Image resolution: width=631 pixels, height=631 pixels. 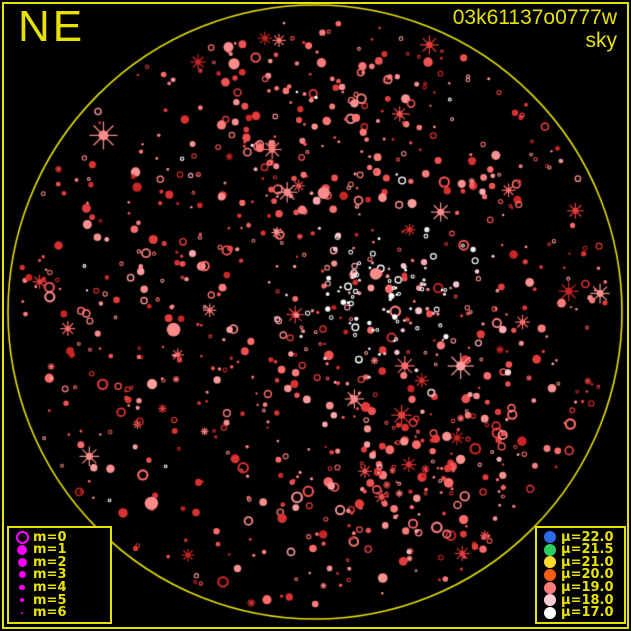 I want to click on legend-item-label: μ=22.0, so click(x=587, y=537).